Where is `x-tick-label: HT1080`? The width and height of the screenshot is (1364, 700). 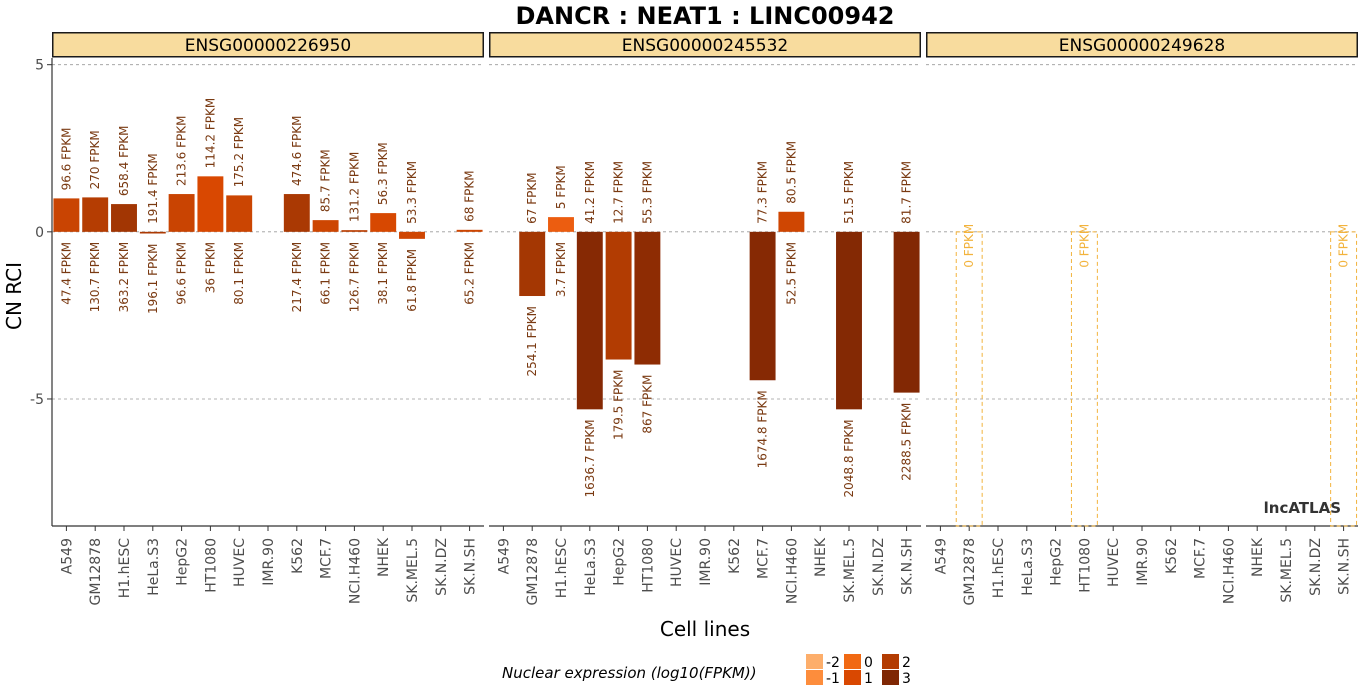
x-tick-label: HT1080 is located at coordinates (648, 565).